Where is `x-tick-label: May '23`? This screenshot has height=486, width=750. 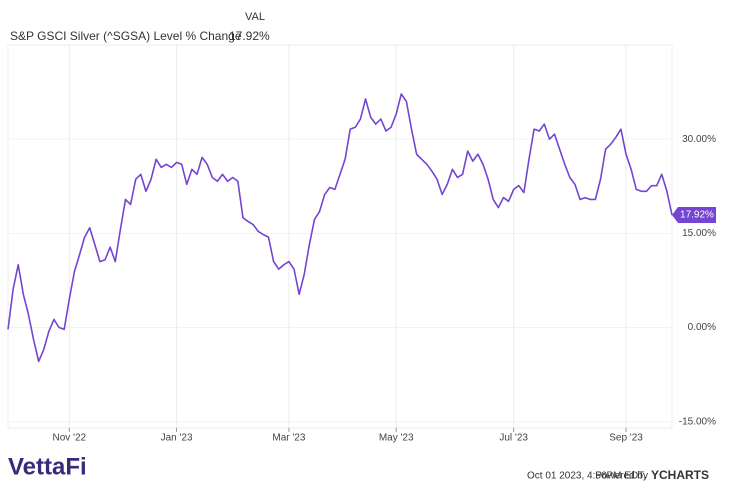 x-tick-label: May '23 is located at coordinates (396, 438).